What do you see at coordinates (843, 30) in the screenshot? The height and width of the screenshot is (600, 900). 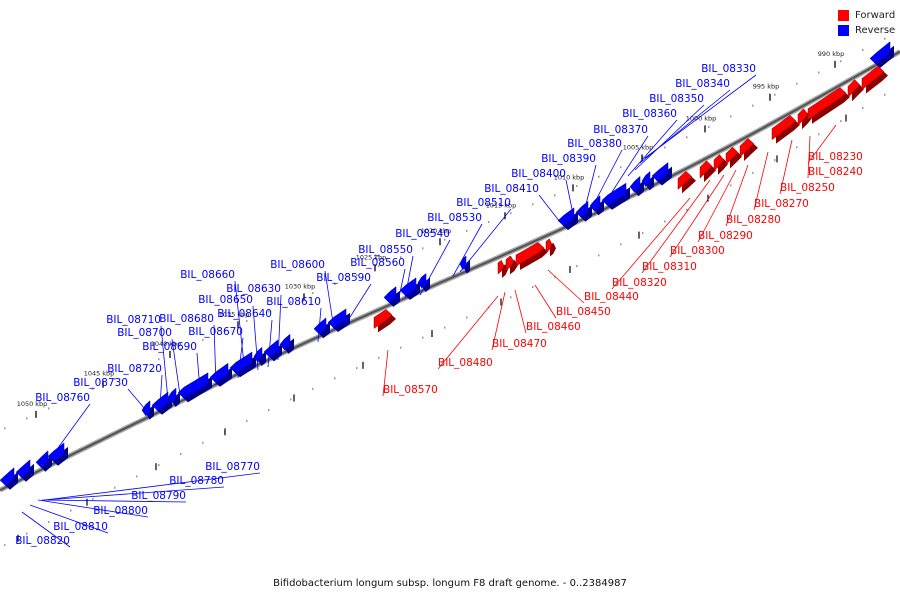 I see `reverse-swatch` at bounding box center [843, 30].